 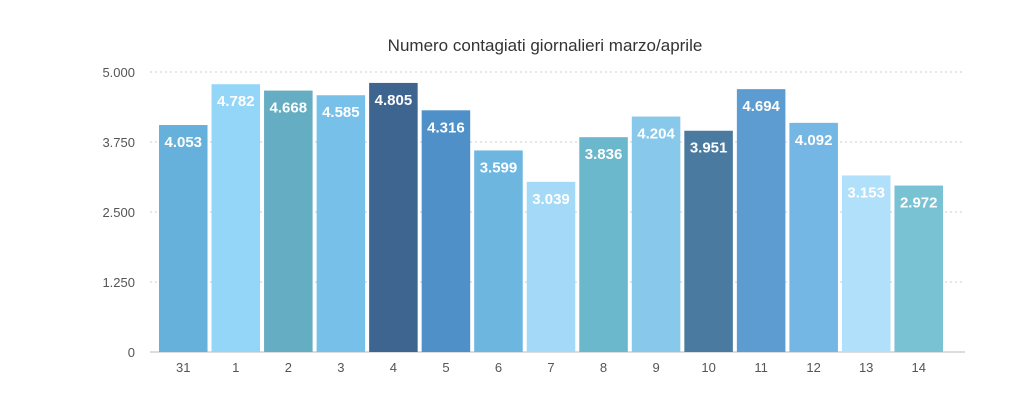 I want to click on x-tick-label: 8, so click(x=603, y=367).